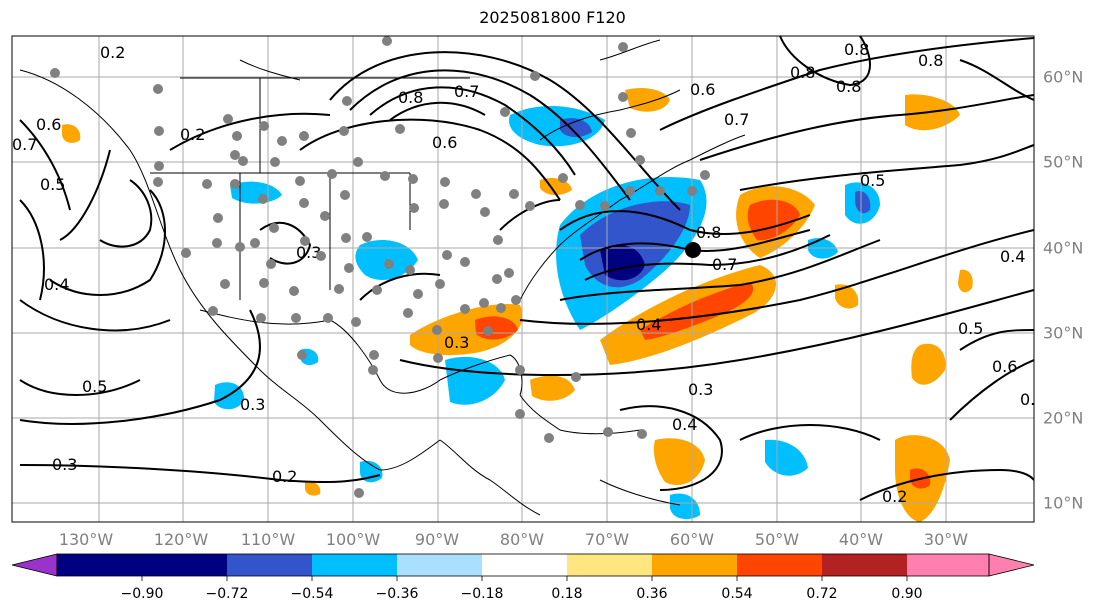  I want to click on lon-label: 40°W, so click(861, 539).